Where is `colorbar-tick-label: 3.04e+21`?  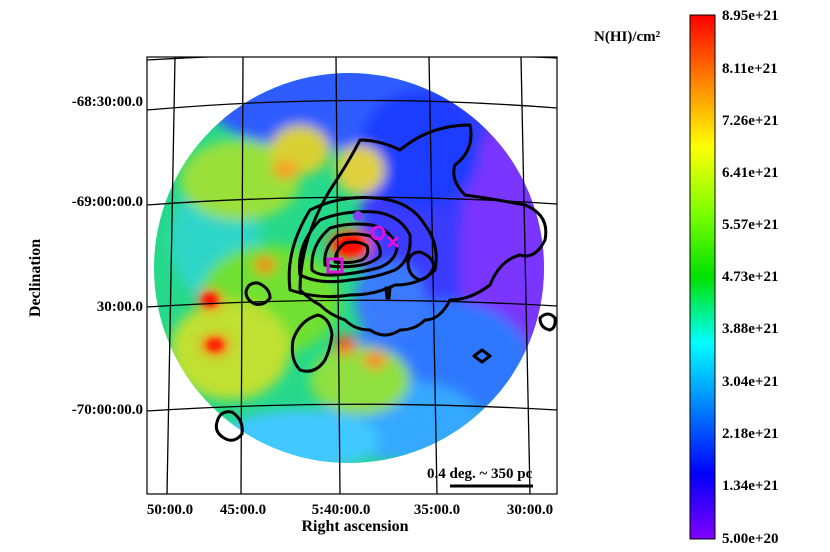 colorbar-tick-label: 3.04e+21 is located at coordinates (750, 382).